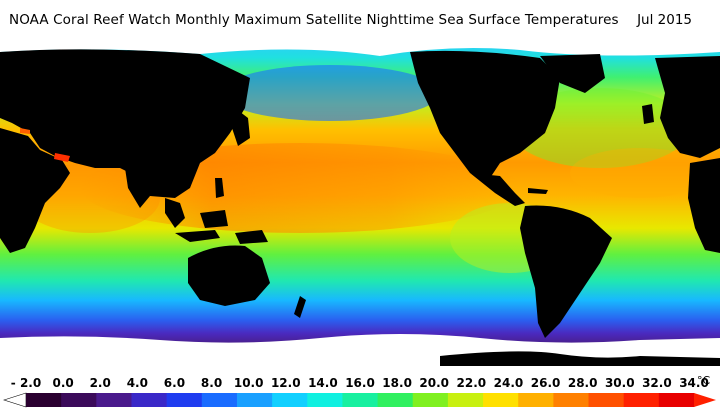 The width and height of the screenshot is (720, 411). What do you see at coordinates (471, 383) in the screenshot?
I see `legend-tick-label: 22.0` at bounding box center [471, 383].